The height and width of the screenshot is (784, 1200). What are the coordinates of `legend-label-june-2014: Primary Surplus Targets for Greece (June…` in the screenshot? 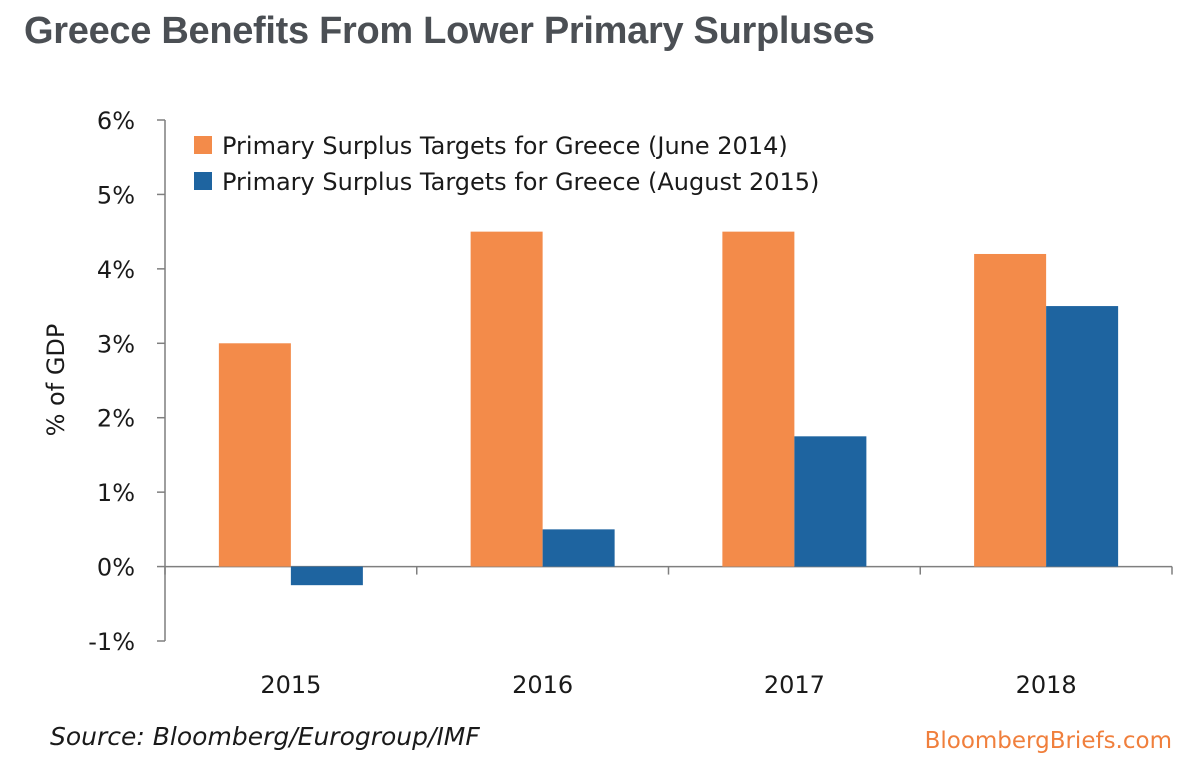 It's located at (505, 146).